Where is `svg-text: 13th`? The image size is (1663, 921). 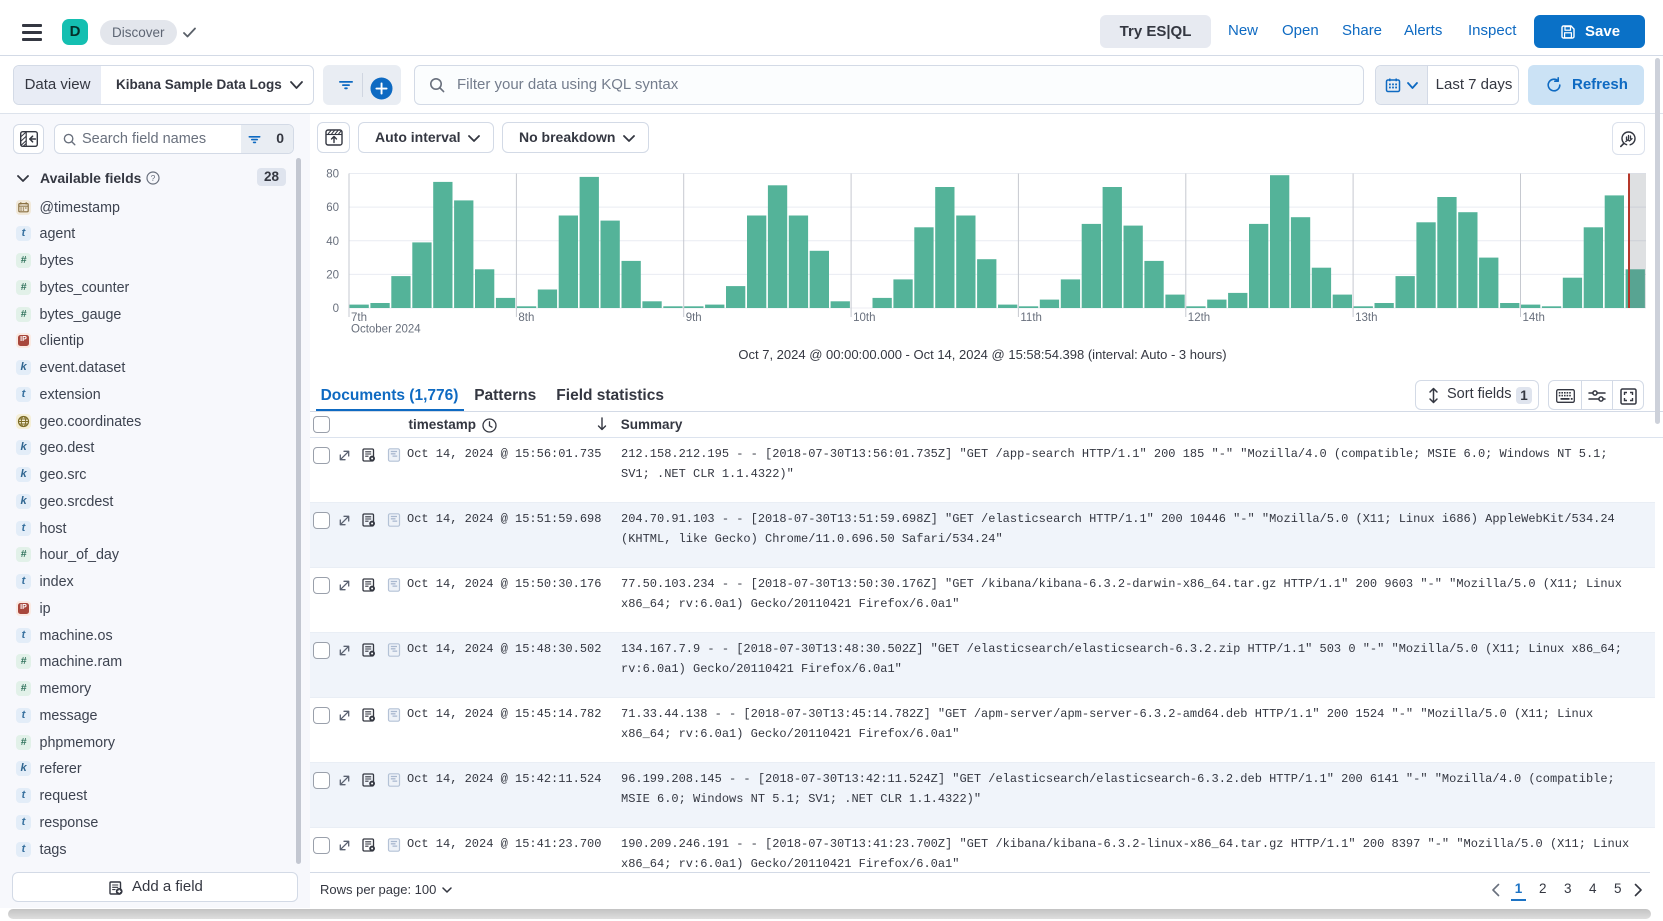
svg-text: 13th is located at coordinates (1366, 318).